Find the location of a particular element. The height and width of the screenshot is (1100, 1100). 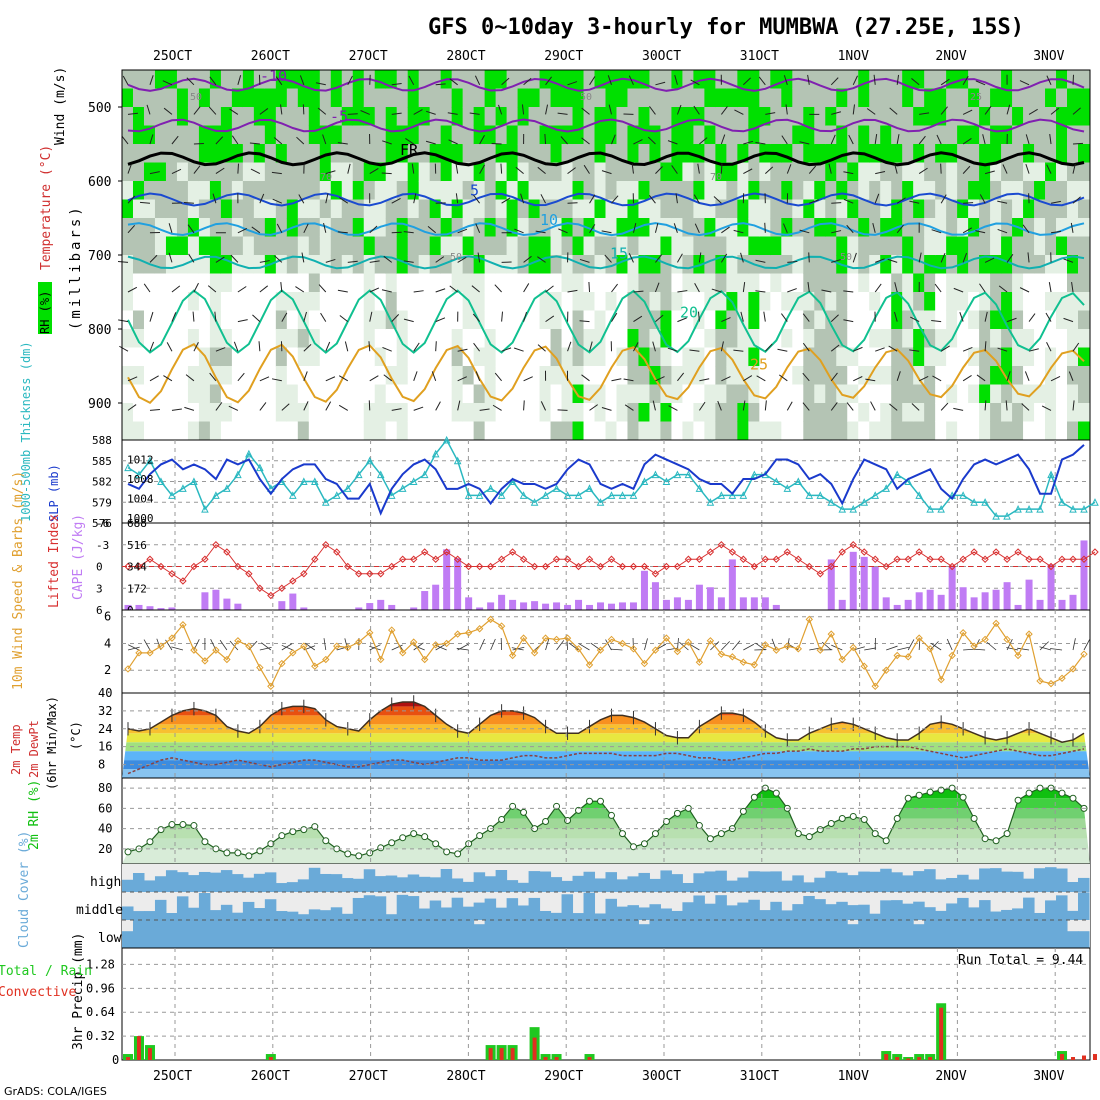

cloud-high-cell is located at coordinates (248, 884).